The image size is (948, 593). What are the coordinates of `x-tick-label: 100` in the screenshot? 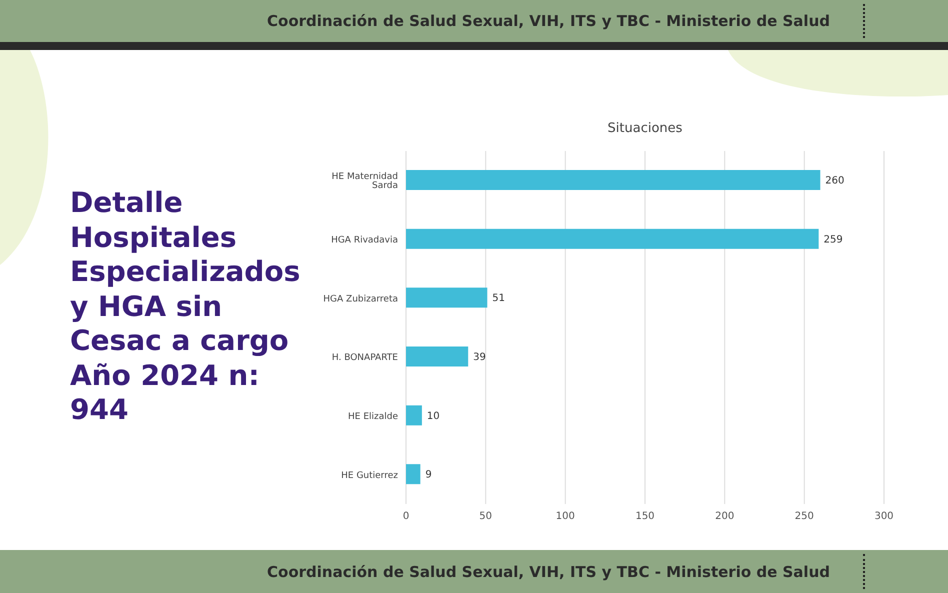 It's located at (565, 516).